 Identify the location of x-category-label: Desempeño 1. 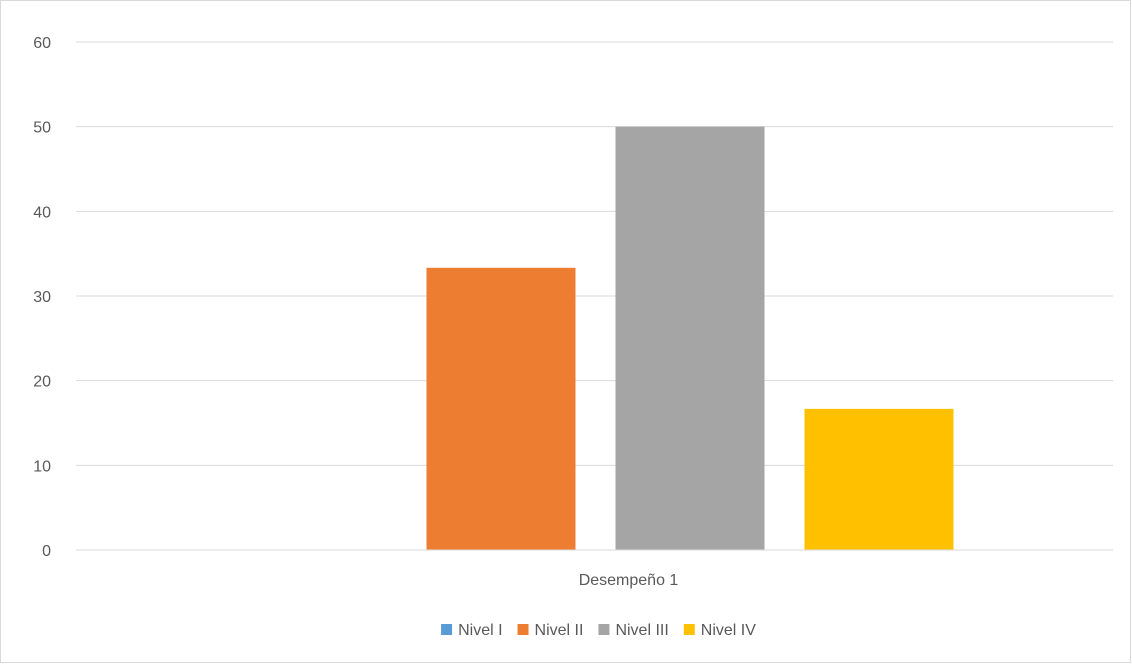
(629, 580).